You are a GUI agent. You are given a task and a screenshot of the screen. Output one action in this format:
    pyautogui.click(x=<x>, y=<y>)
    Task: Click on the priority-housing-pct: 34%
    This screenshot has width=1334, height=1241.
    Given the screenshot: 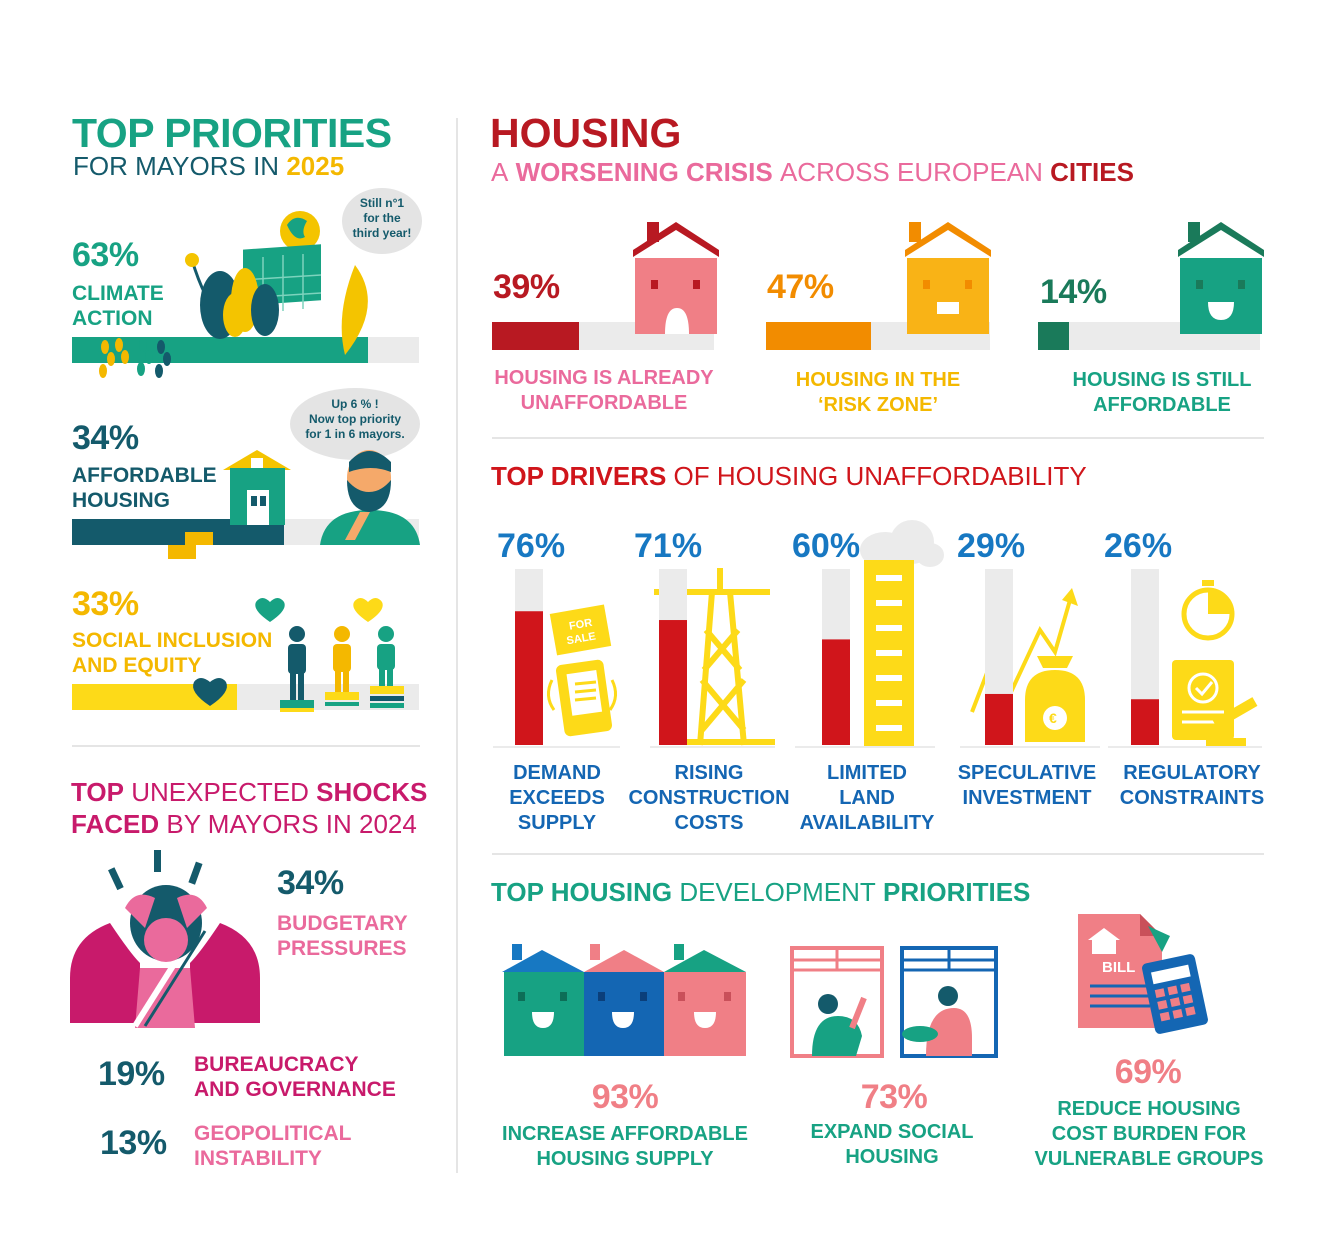 What is the action you would take?
    pyautogui.click(x=105, y=438)
    